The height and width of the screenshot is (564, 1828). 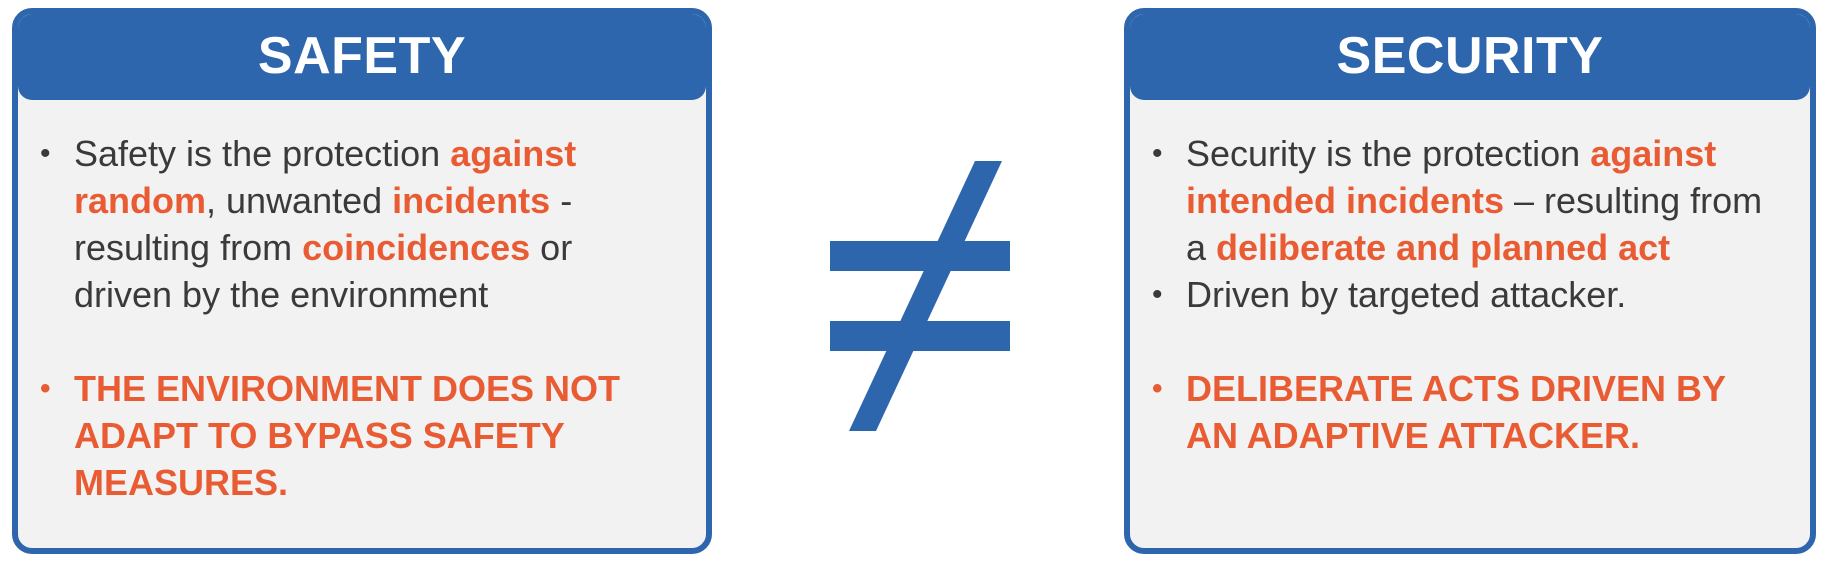 What do you see at coordinates (925, 296) in the screenshot?
I see `not-equal-slash` at bounding box center [925, 296].